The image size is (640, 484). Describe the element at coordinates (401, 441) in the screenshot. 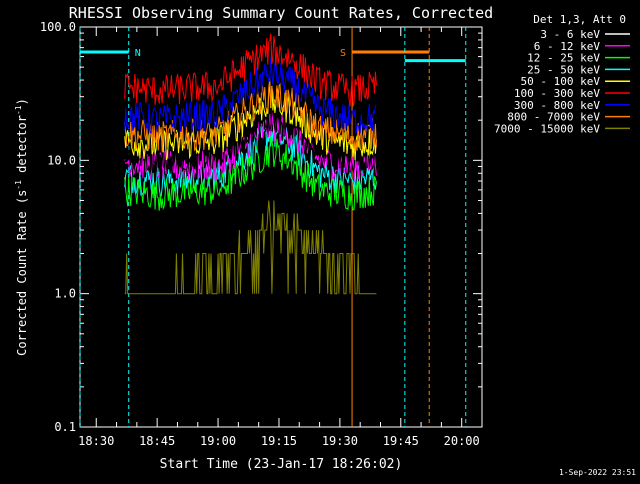

I see `x-tick-label: 19:45` at that location.